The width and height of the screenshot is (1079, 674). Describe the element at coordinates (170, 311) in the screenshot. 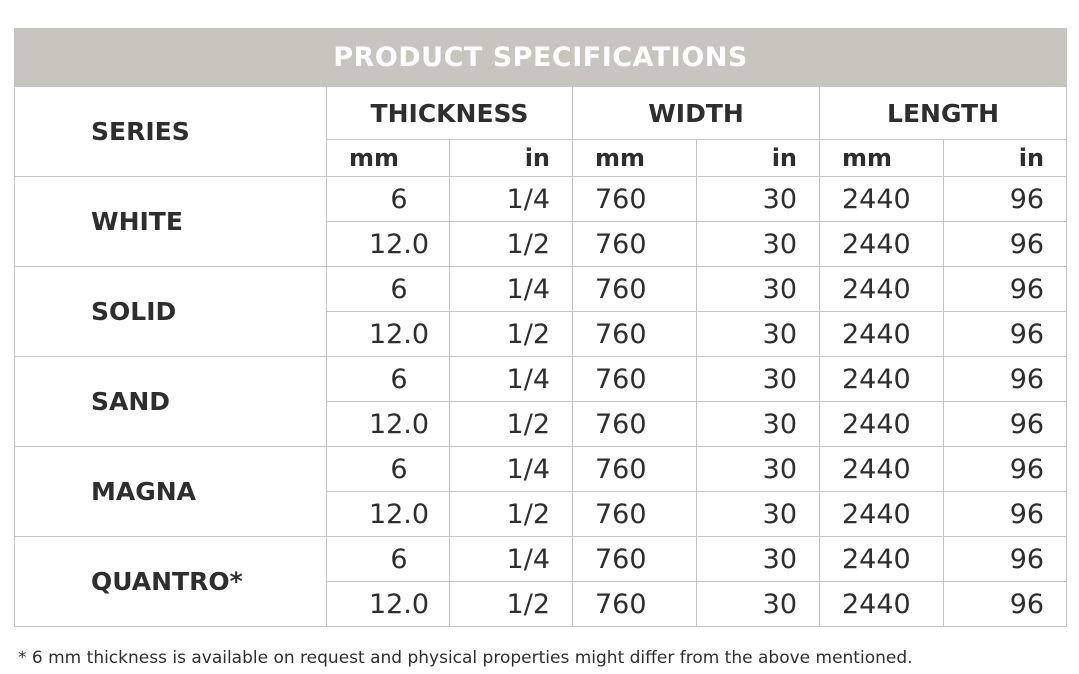

I see `series-name: SOLID` at that location.